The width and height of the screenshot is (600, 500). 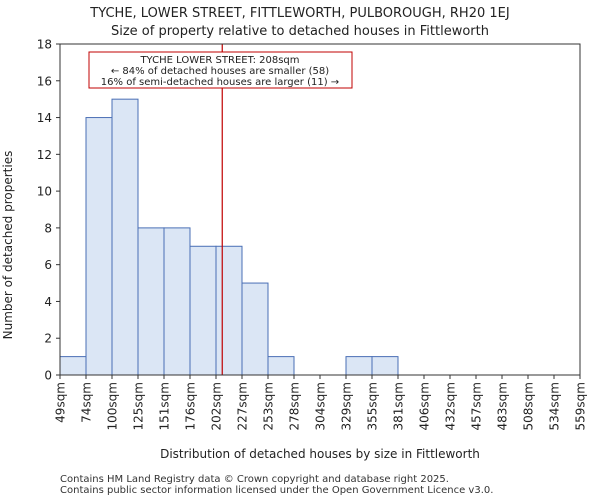 I want to click on bar-100sqm, so click(x=125, y=237).